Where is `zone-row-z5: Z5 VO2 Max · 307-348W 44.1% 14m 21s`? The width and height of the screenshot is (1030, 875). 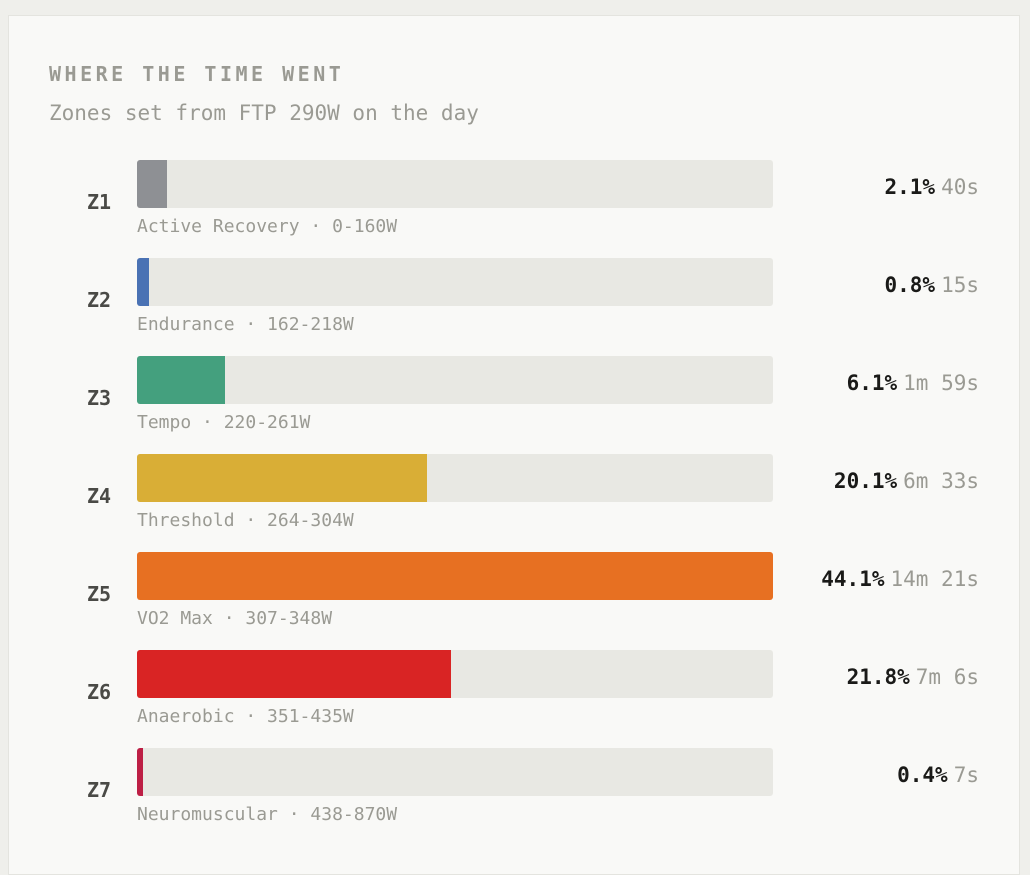
zone-row-z5: Z5 VO2 Max · 307-348W 44.1% 14m 21s is located at coordinates (514, 597).